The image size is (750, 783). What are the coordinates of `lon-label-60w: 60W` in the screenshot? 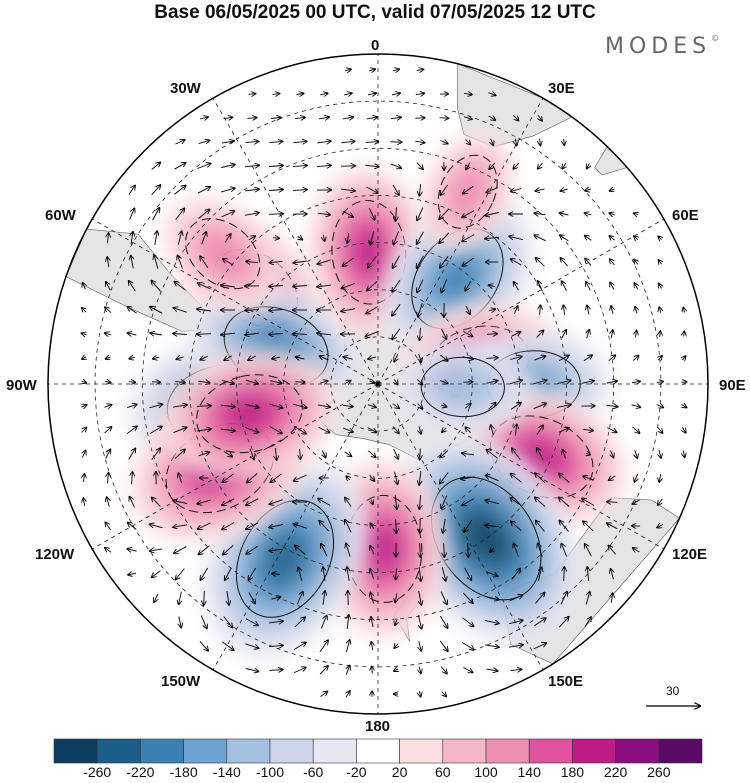 It's located at (60, 215).